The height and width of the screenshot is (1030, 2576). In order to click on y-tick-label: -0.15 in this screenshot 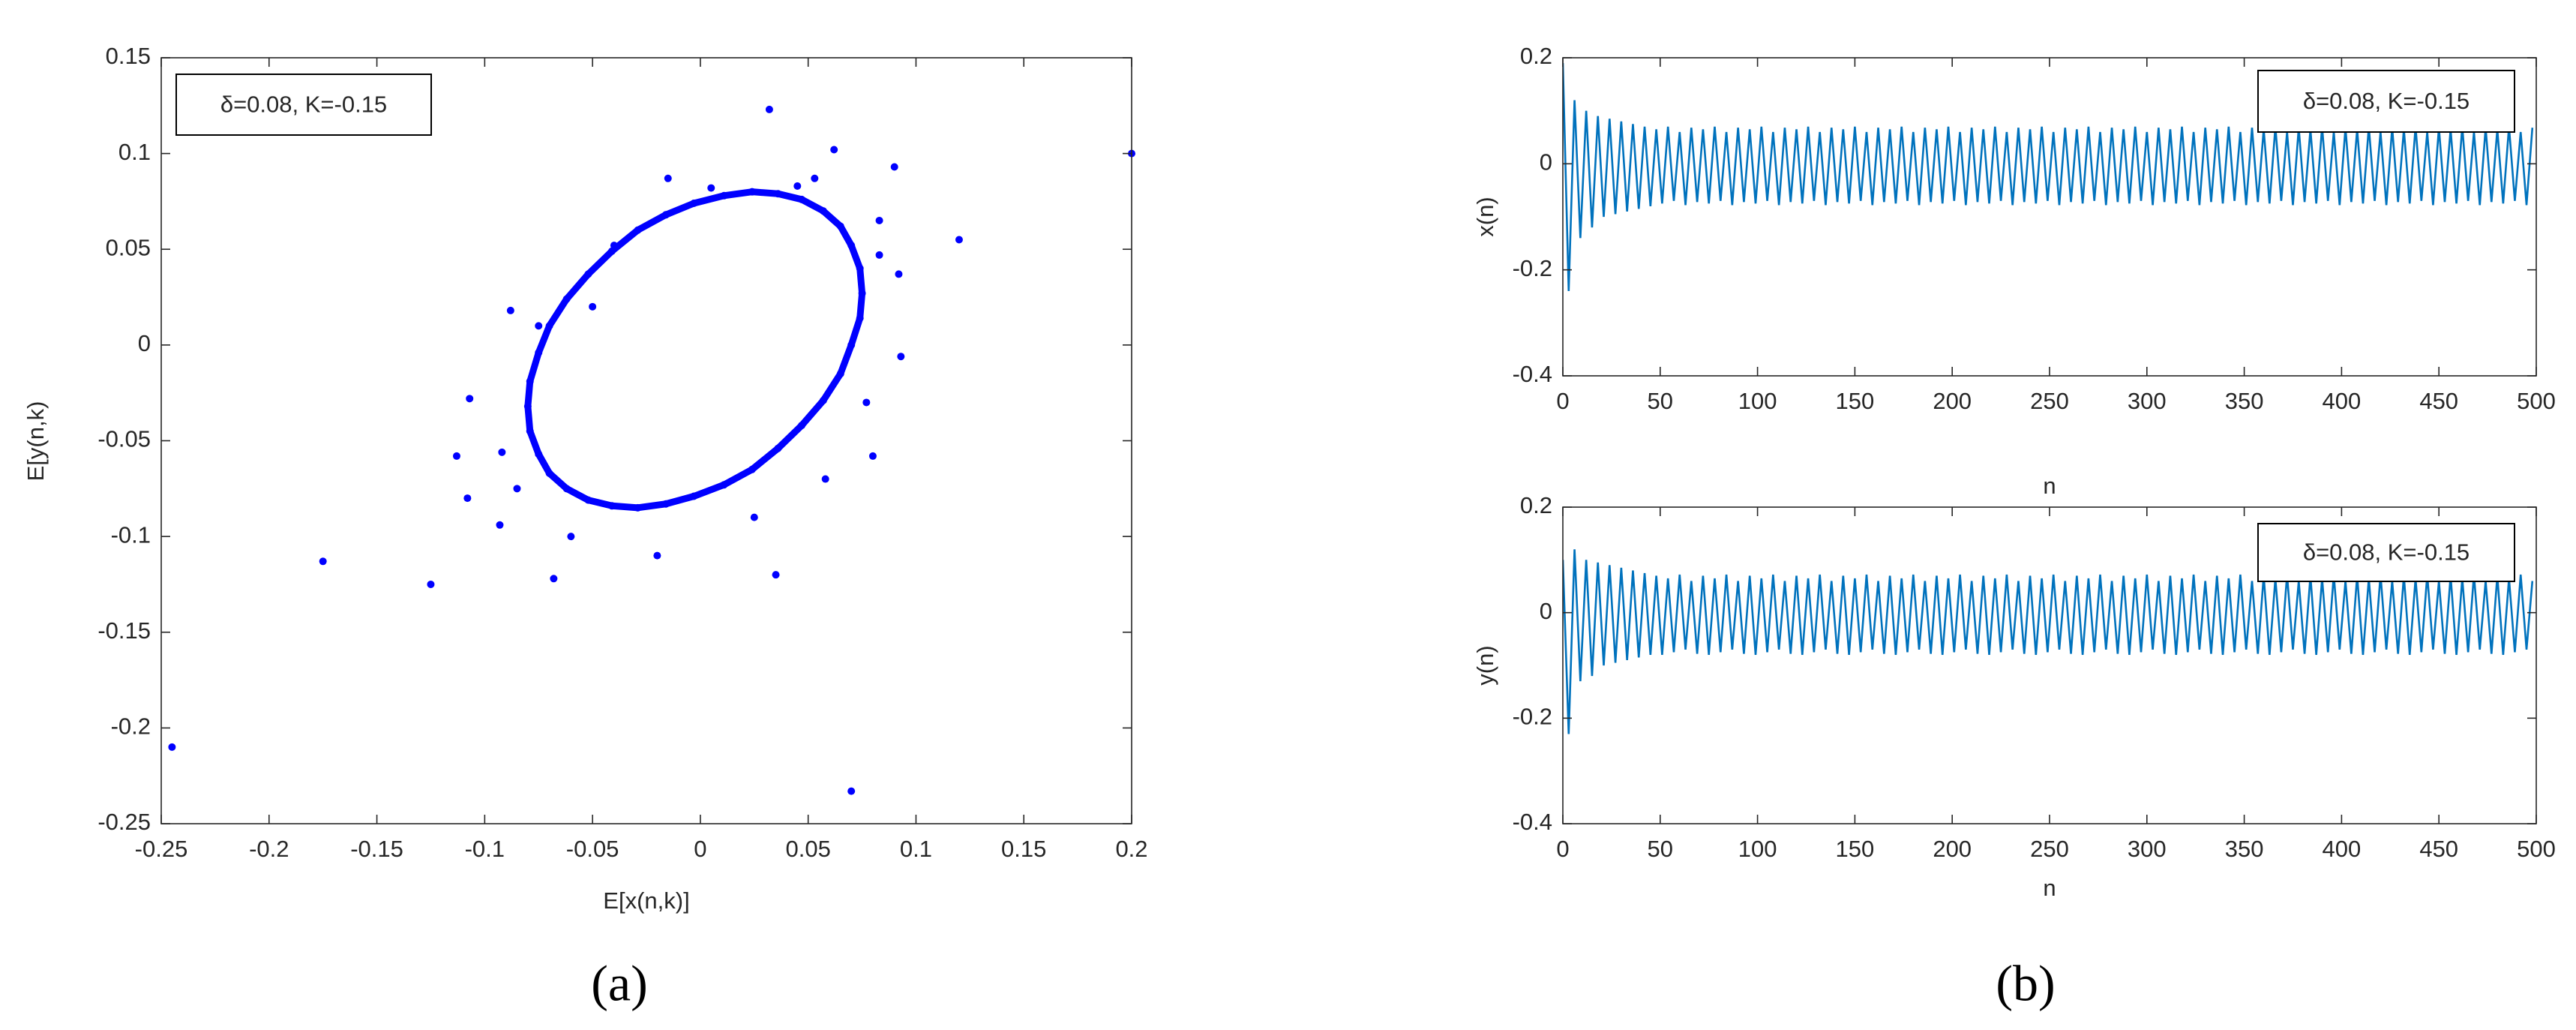, I will do `click(124, 630)`.